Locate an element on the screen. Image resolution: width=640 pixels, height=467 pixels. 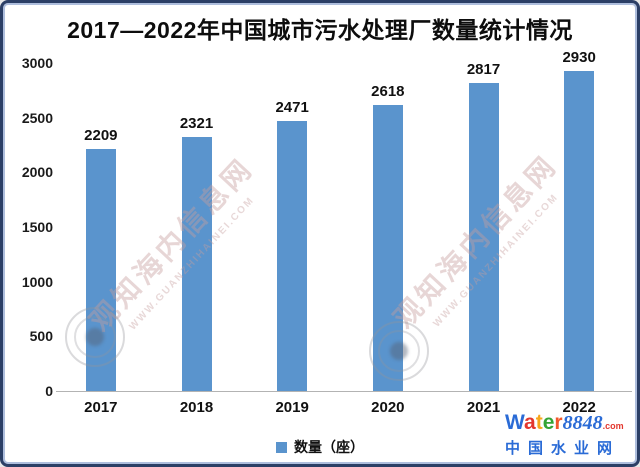
bar-2019 is located at coordinates (292, 255).